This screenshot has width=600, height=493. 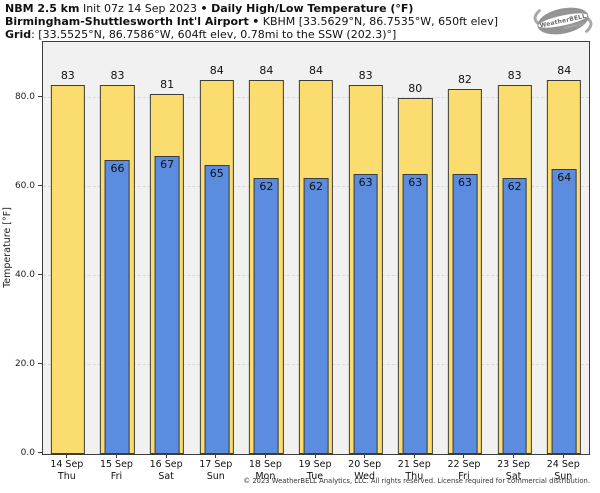 I want to click on weatherbell-logo: WeatherBELL Analytics LLC, so click(x=563, y=22).